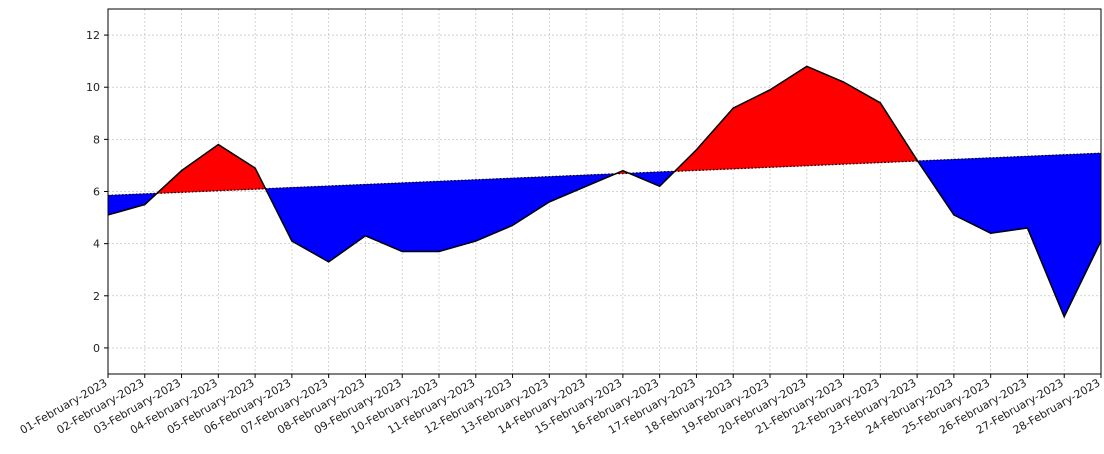 Image resolution: width=1104 pixels, height=454 pixels. What do you see at coordinates (96, 139) in the screenshot?
I see `y-tick-label-4: 8` at bounding box center [96, 139].